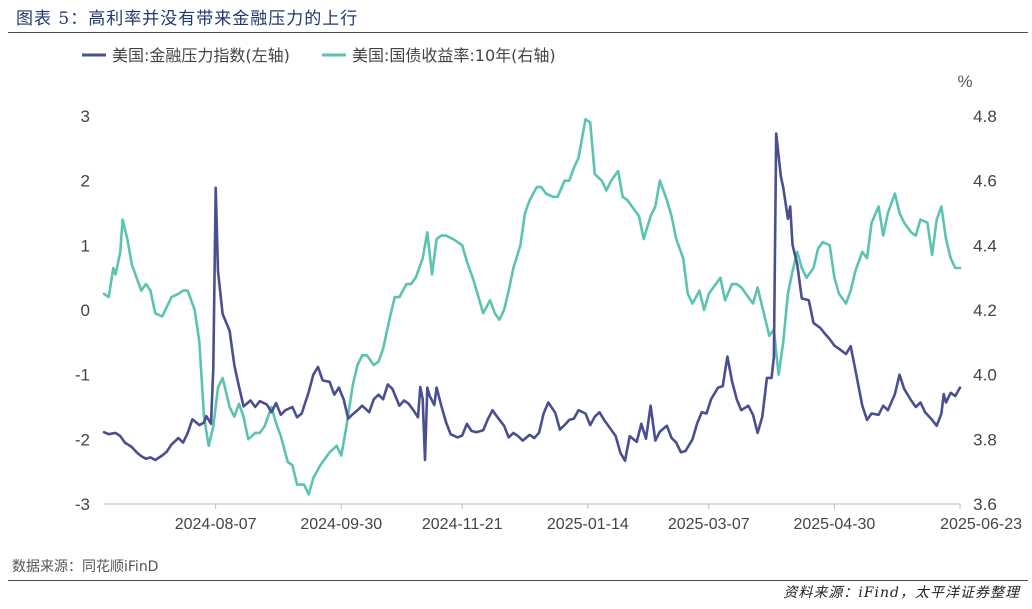 This screenshot has width=1032, height=609. I want to click on left-tick-label: 1, so click(85, 245).